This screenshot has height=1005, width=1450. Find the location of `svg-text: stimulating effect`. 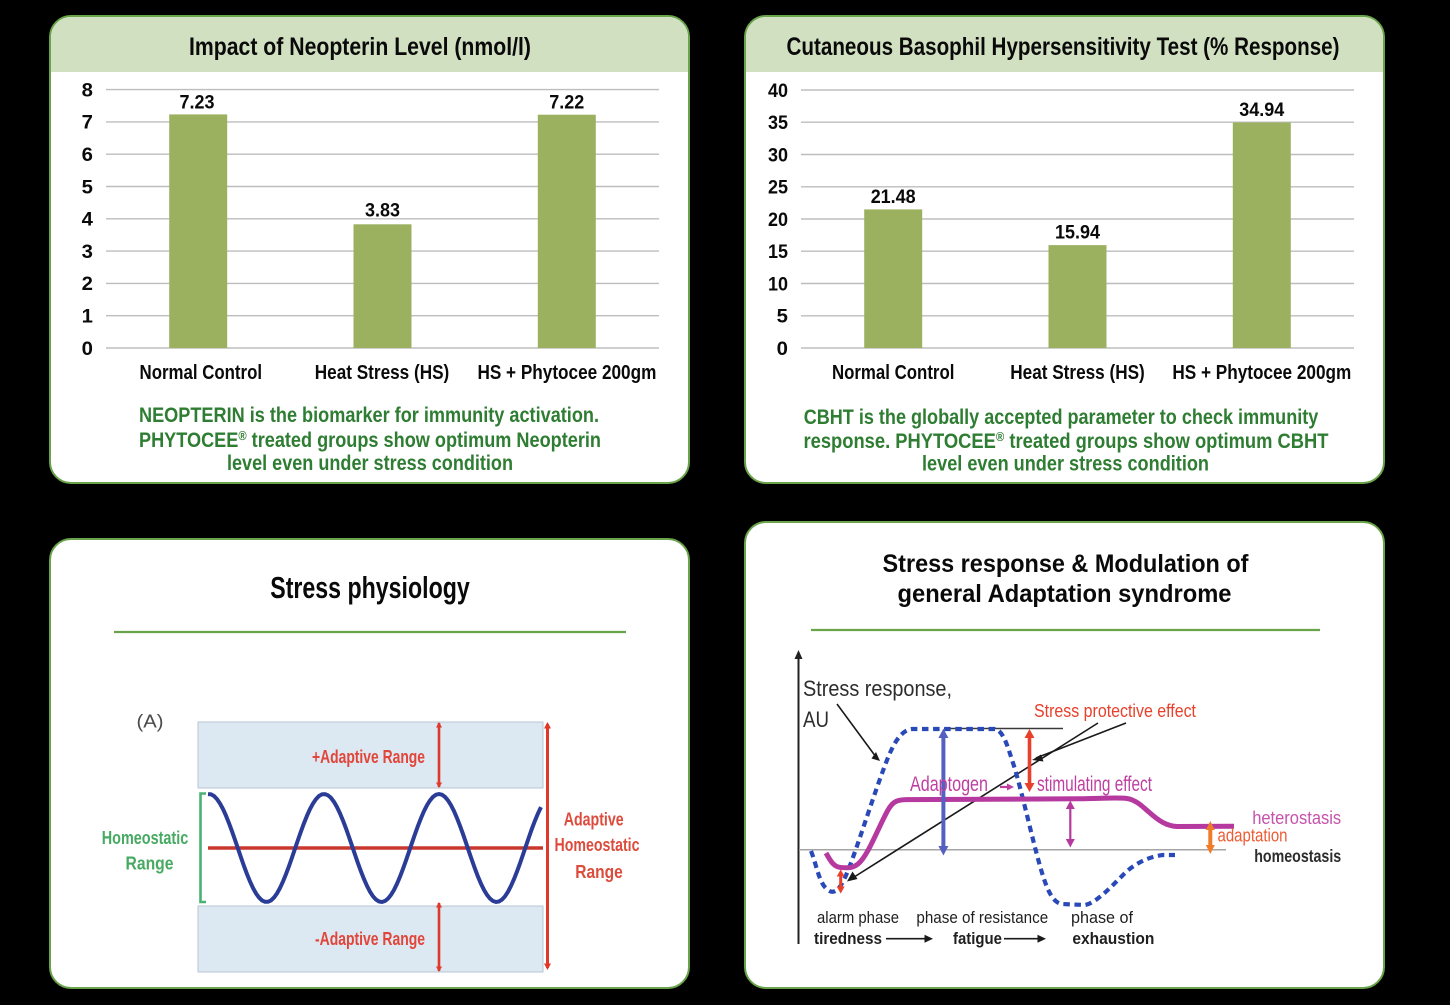

svg-text: stimulating effect is located at coordinates (1094, 784).